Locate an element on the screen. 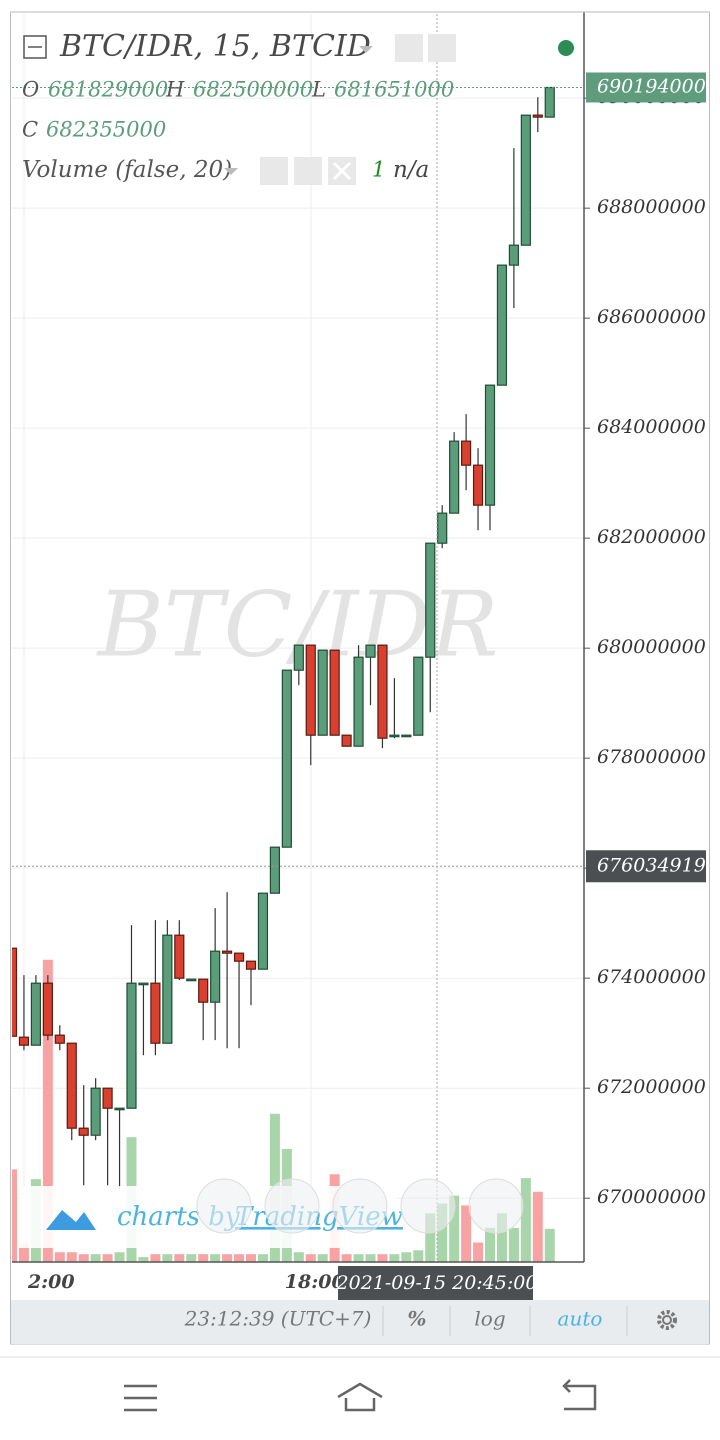  status-dot is located at coordinates (566, 48).